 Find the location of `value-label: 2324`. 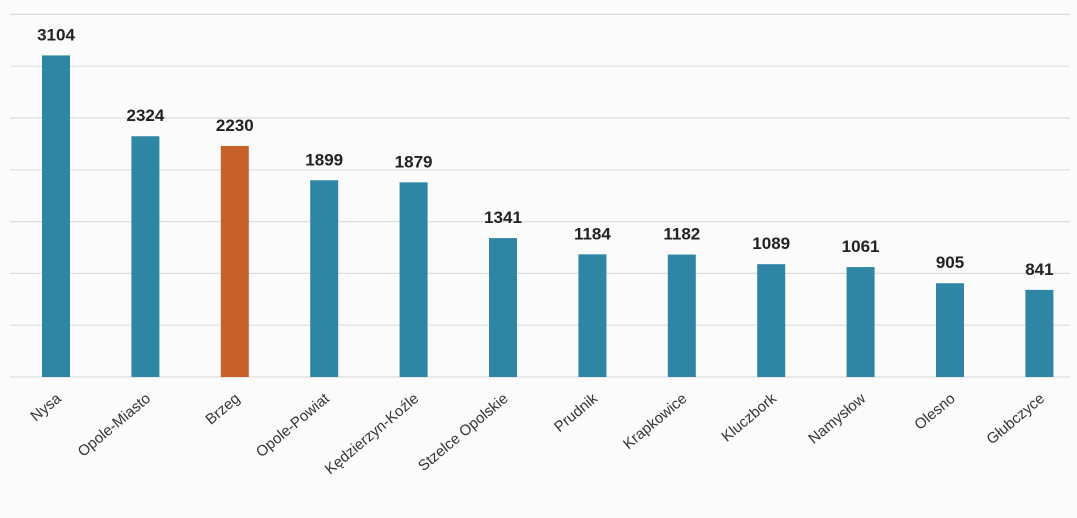

value-label: 2324 is located at coordinates (145, 115).